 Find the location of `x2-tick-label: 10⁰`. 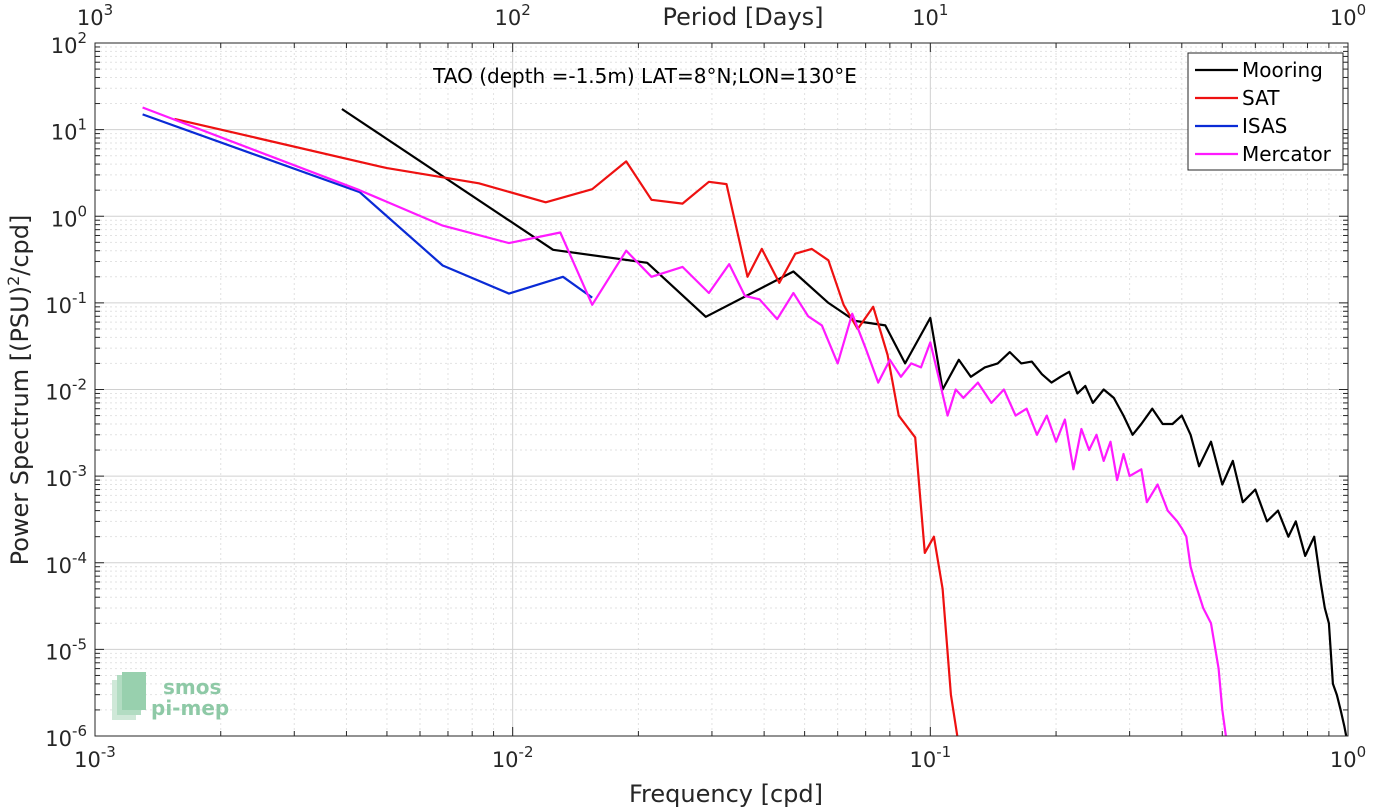

x2-tick-label: 10⁰ is located at coordinates (1348, 15).